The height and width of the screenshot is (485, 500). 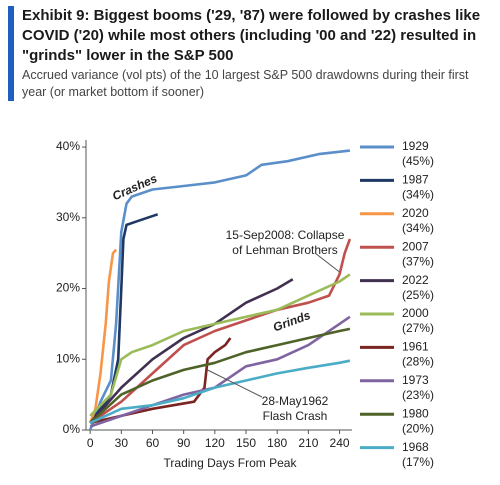 I want to click on legend-note: (25%), so click(x=418, y=295).